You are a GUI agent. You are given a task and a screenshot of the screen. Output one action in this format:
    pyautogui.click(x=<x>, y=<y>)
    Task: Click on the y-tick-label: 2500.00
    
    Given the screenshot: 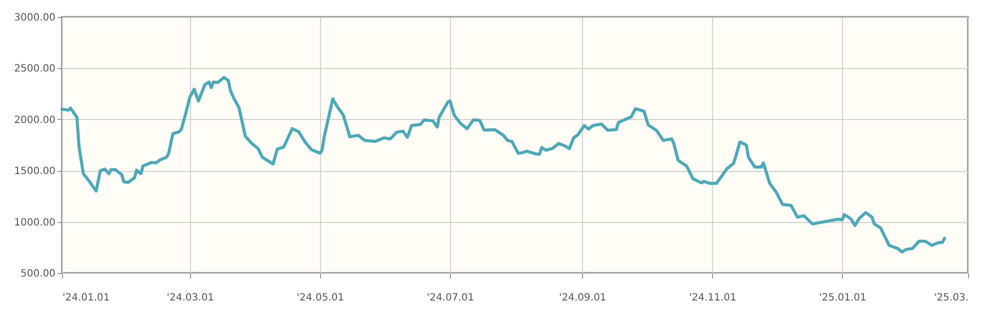 What is the action you would take?
    pyautogui.click(x=35, y=69)
    